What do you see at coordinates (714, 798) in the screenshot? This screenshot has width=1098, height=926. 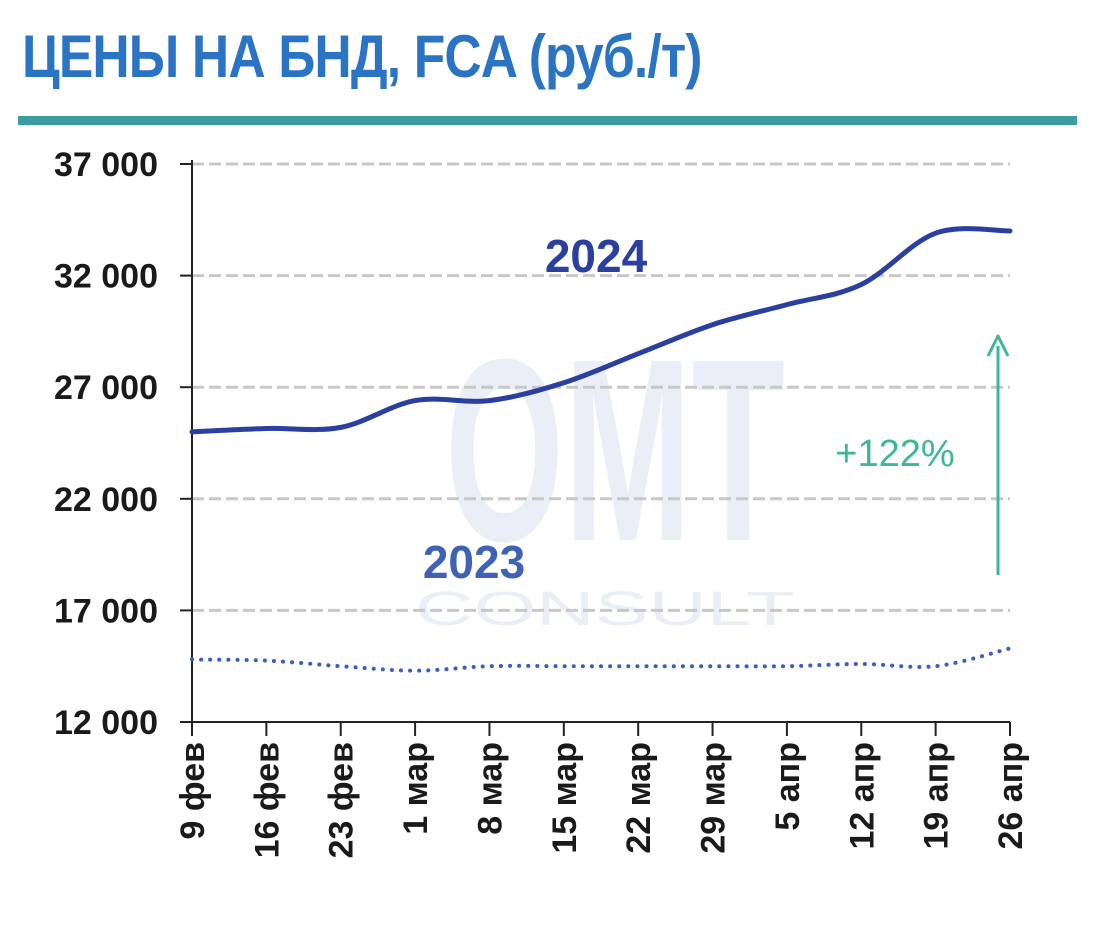 I see `x-tick-label: 29 мар` at bounding box center [714, 798].